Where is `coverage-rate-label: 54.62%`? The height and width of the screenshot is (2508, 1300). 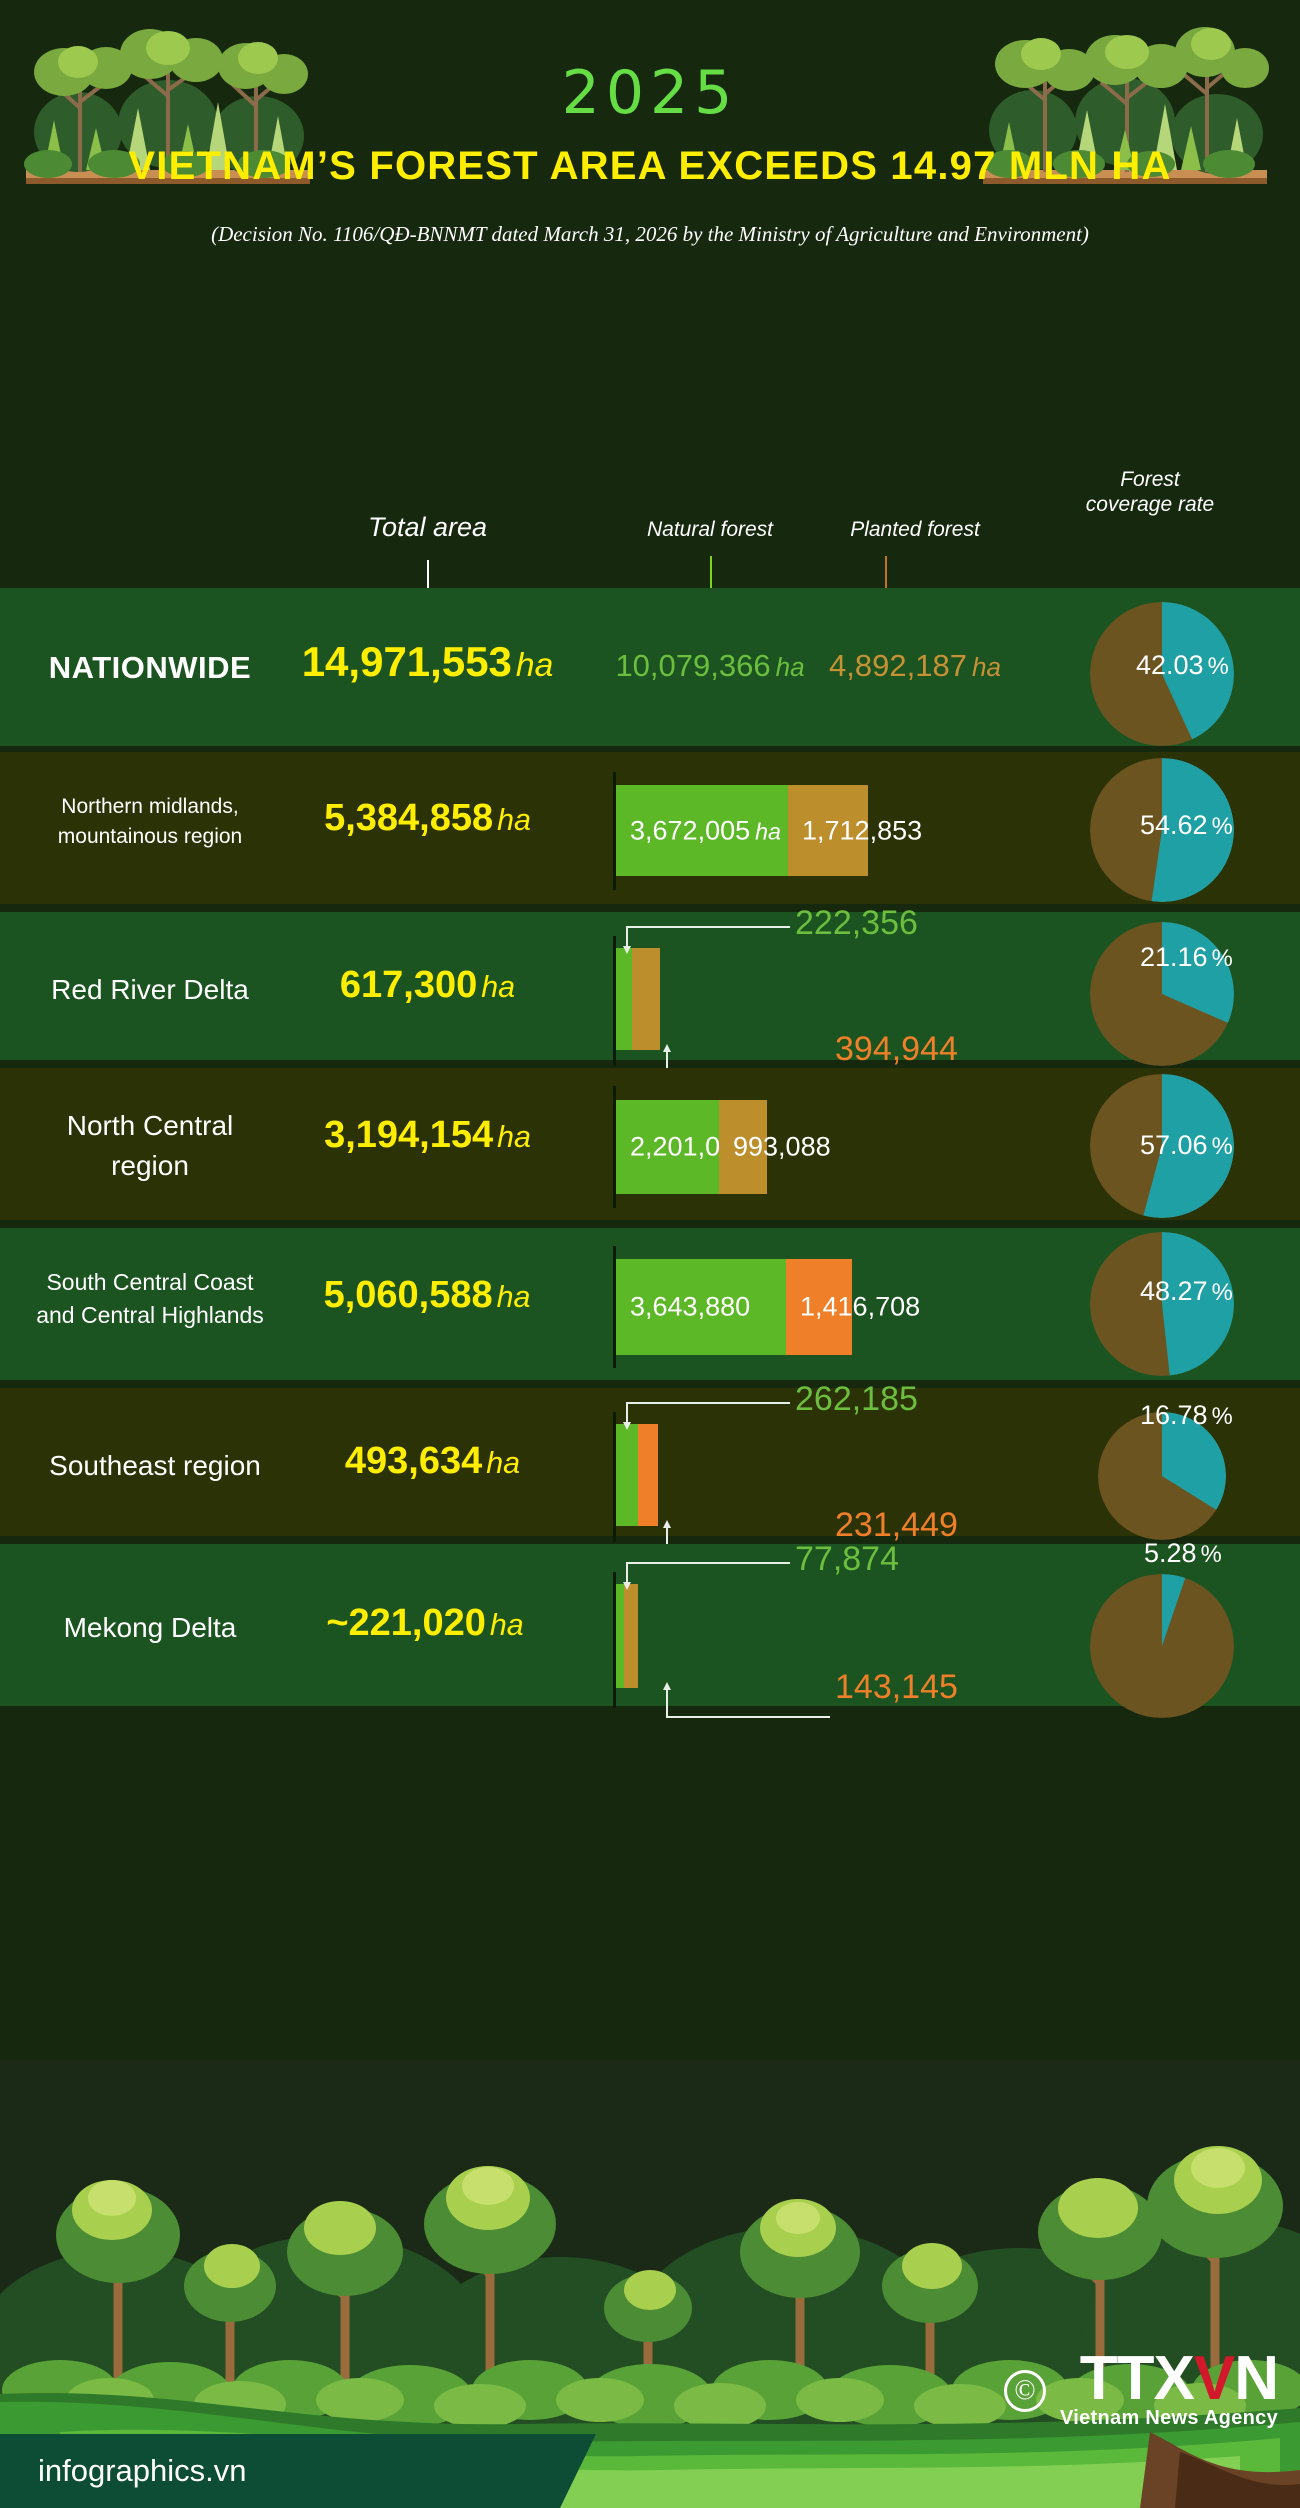 coverage-rate-label: 54.62% is located at coordinates (1186, 825).